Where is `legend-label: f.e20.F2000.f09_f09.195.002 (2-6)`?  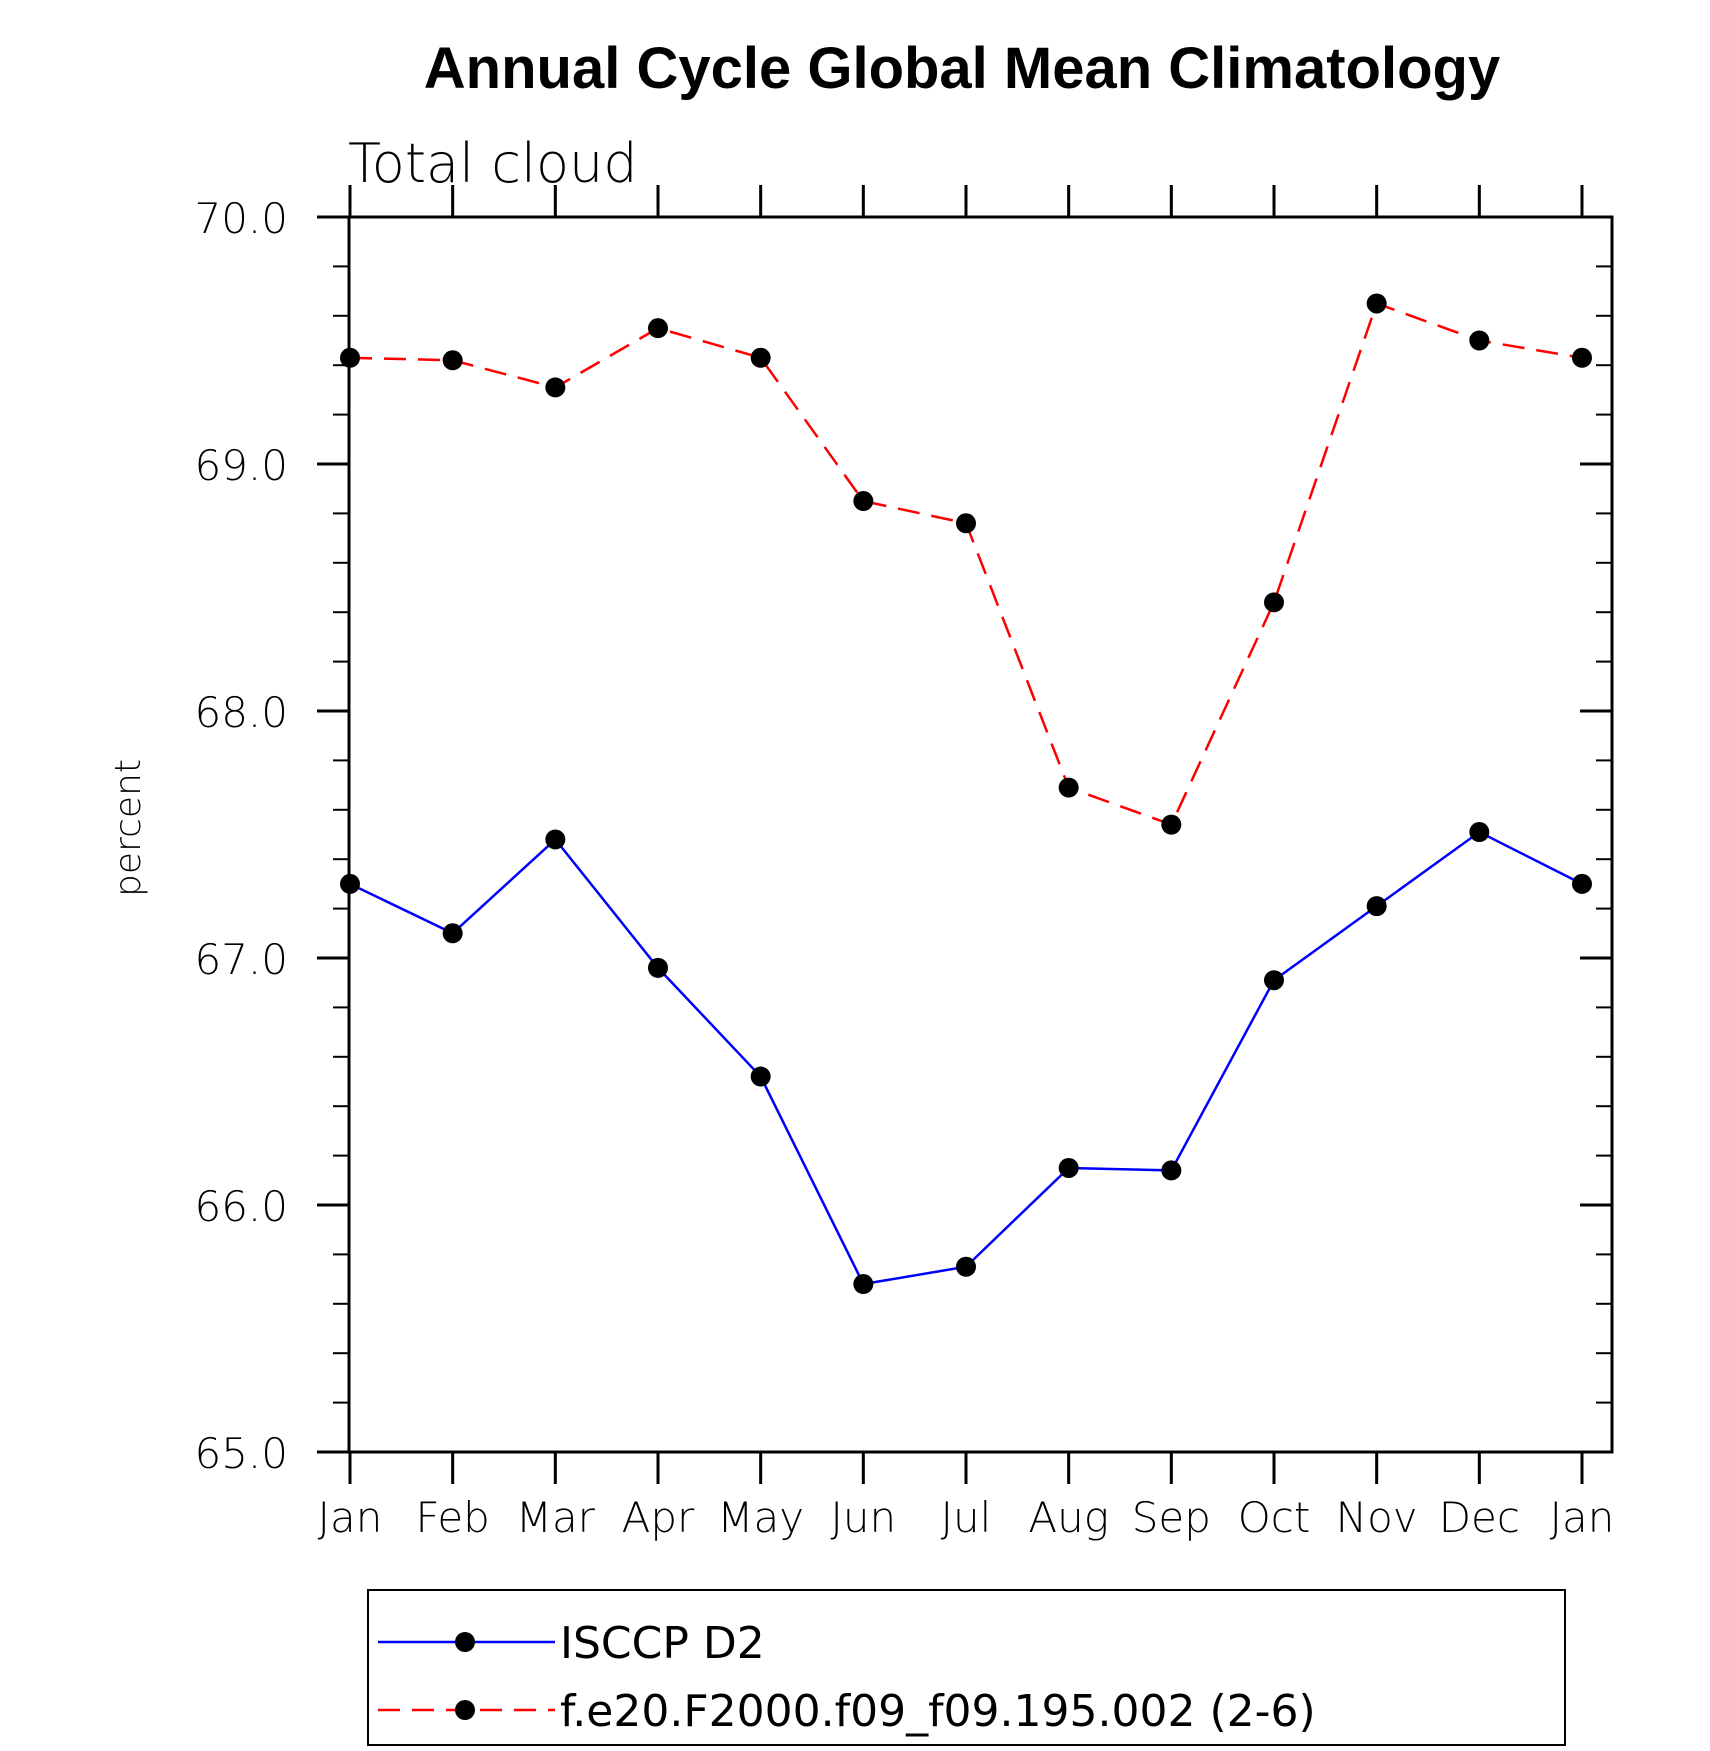 legend-label: f.e20.F2000.f09_f09.195.002 (2-6) is located at coordinates (938, 1711).